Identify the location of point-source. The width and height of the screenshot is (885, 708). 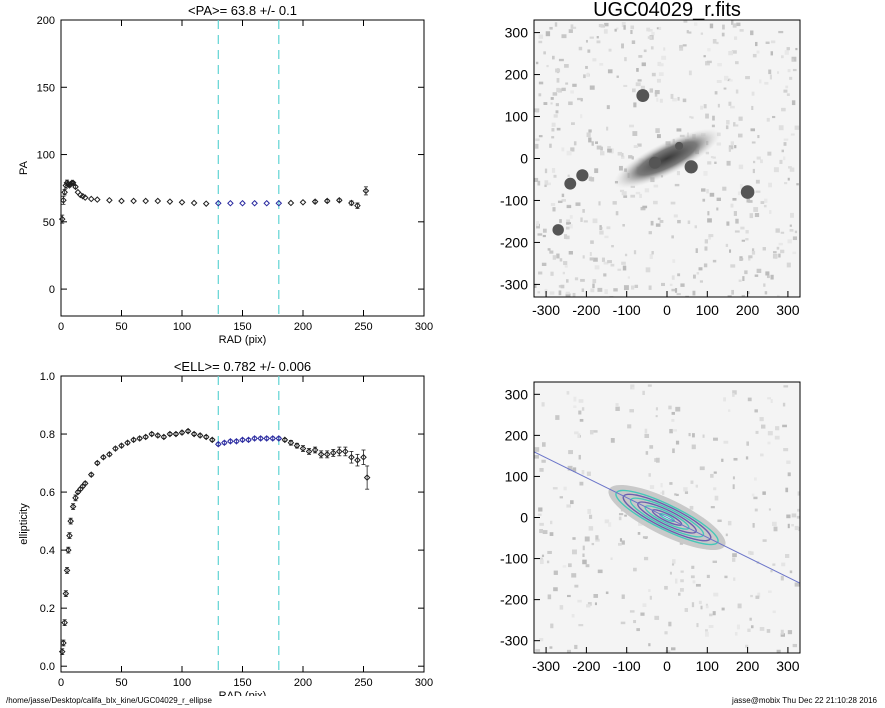
(691, 167).